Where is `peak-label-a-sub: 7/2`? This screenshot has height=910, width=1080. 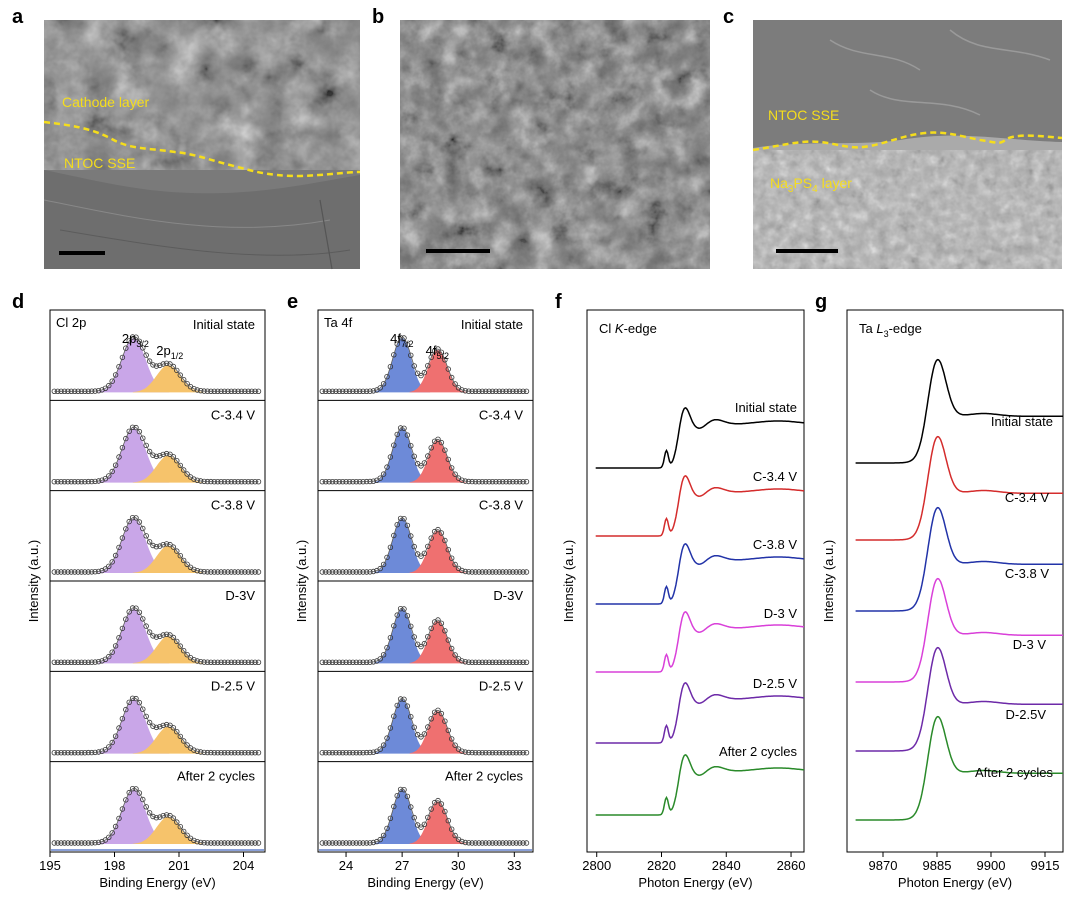
peak-label-a-sub: 7/2 is located at coordinates (407, 344).